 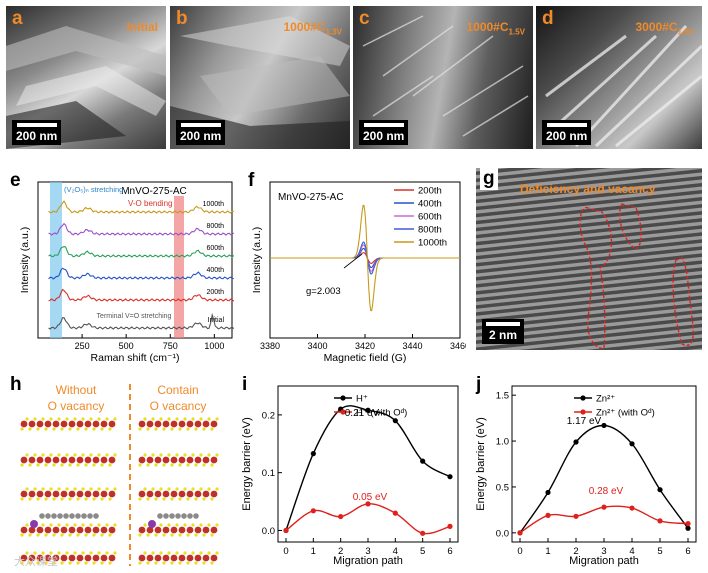 What do you see at coordinates (15, 180) in the screenshot?
I see `panel-label-e: e` at bounding box center [15, 180].